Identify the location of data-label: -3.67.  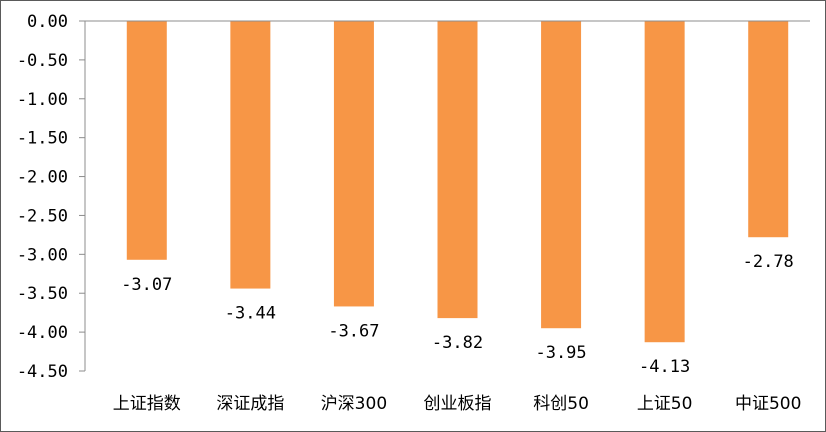
(353, 331).